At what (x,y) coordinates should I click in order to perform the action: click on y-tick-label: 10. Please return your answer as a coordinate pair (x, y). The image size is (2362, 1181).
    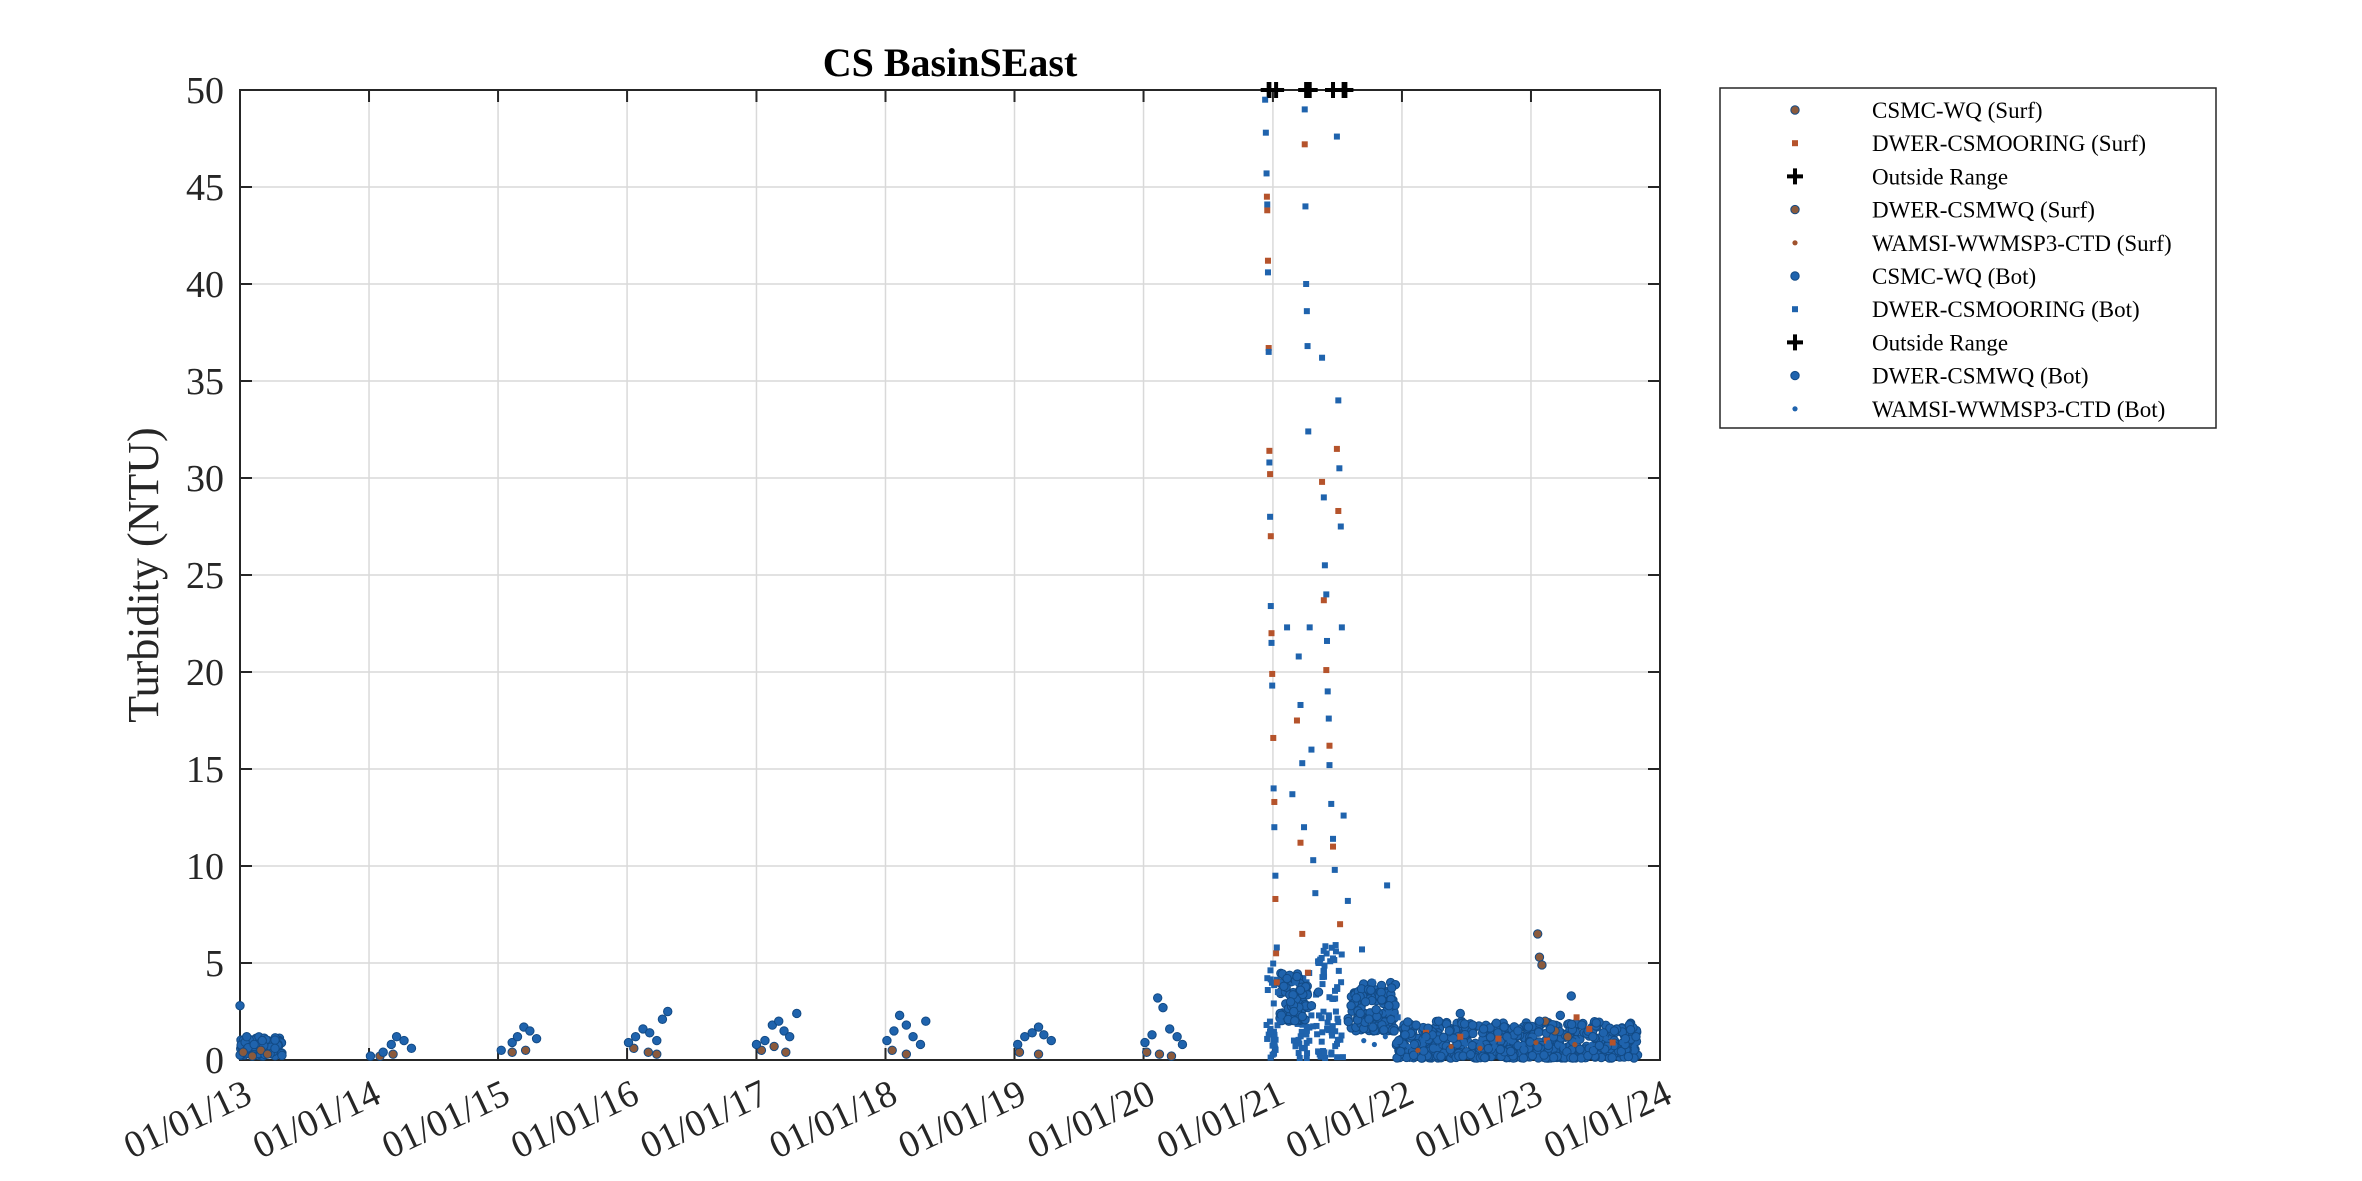
    Looking at the image, I should click on (205, 867).